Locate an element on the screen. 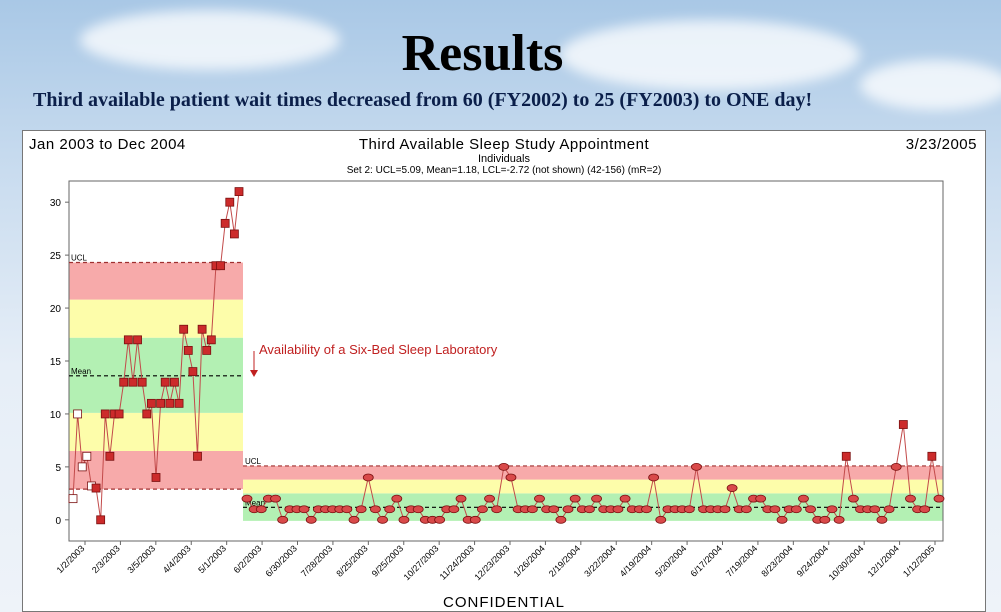 The image size is (1001, 612). x-tick-label: 1/2/2003 is located at coordinates (71, 559).